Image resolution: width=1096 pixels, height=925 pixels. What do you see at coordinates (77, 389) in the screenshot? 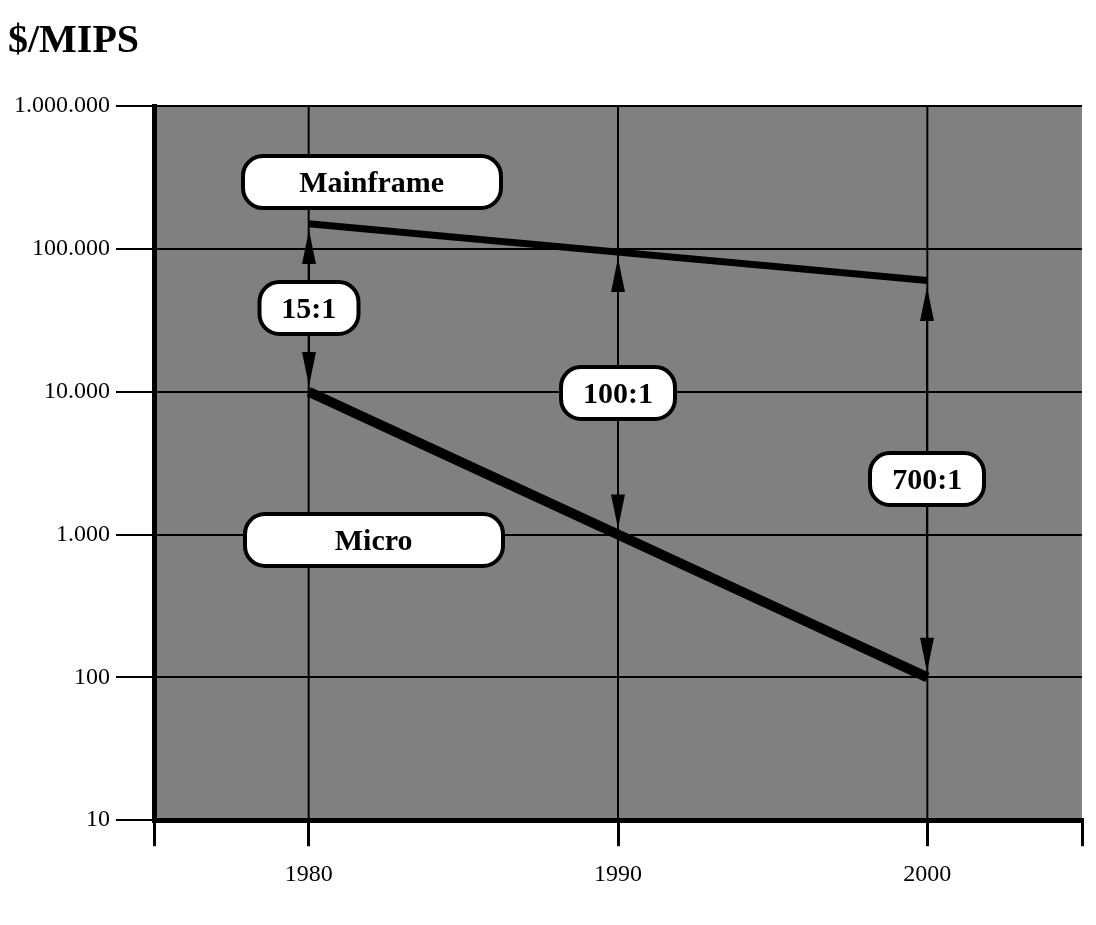
I see `y-tick-label: 10.000` at bounding box center [77, 389].